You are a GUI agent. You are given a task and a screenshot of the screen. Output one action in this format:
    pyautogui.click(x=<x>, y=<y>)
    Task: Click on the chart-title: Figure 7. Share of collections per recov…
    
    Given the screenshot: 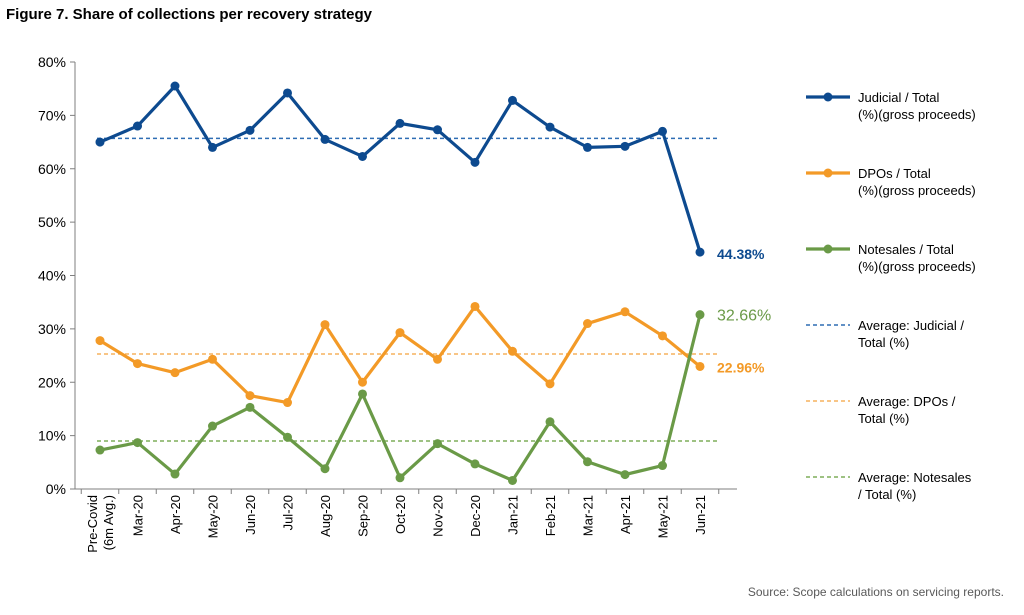 What is the action you would take?
    pyautogui.click(x=189, y=14)
    